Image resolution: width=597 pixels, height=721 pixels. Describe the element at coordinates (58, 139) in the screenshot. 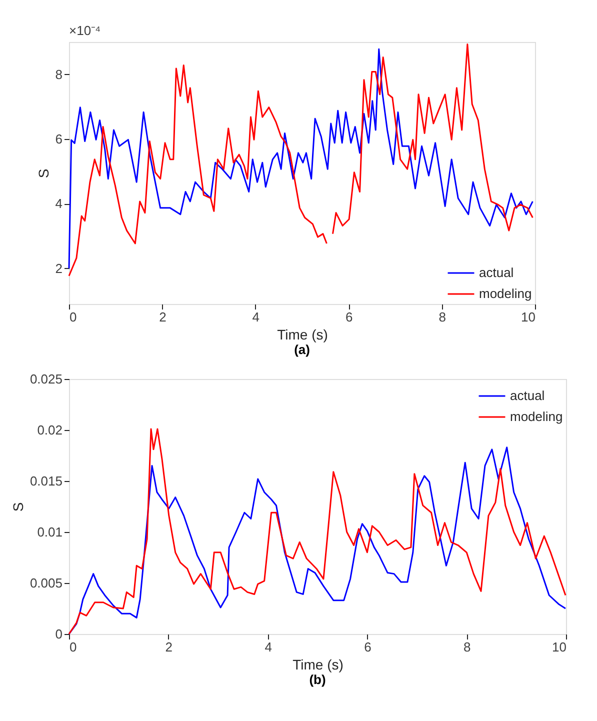

I see `y-tick-label: 6` at that location.